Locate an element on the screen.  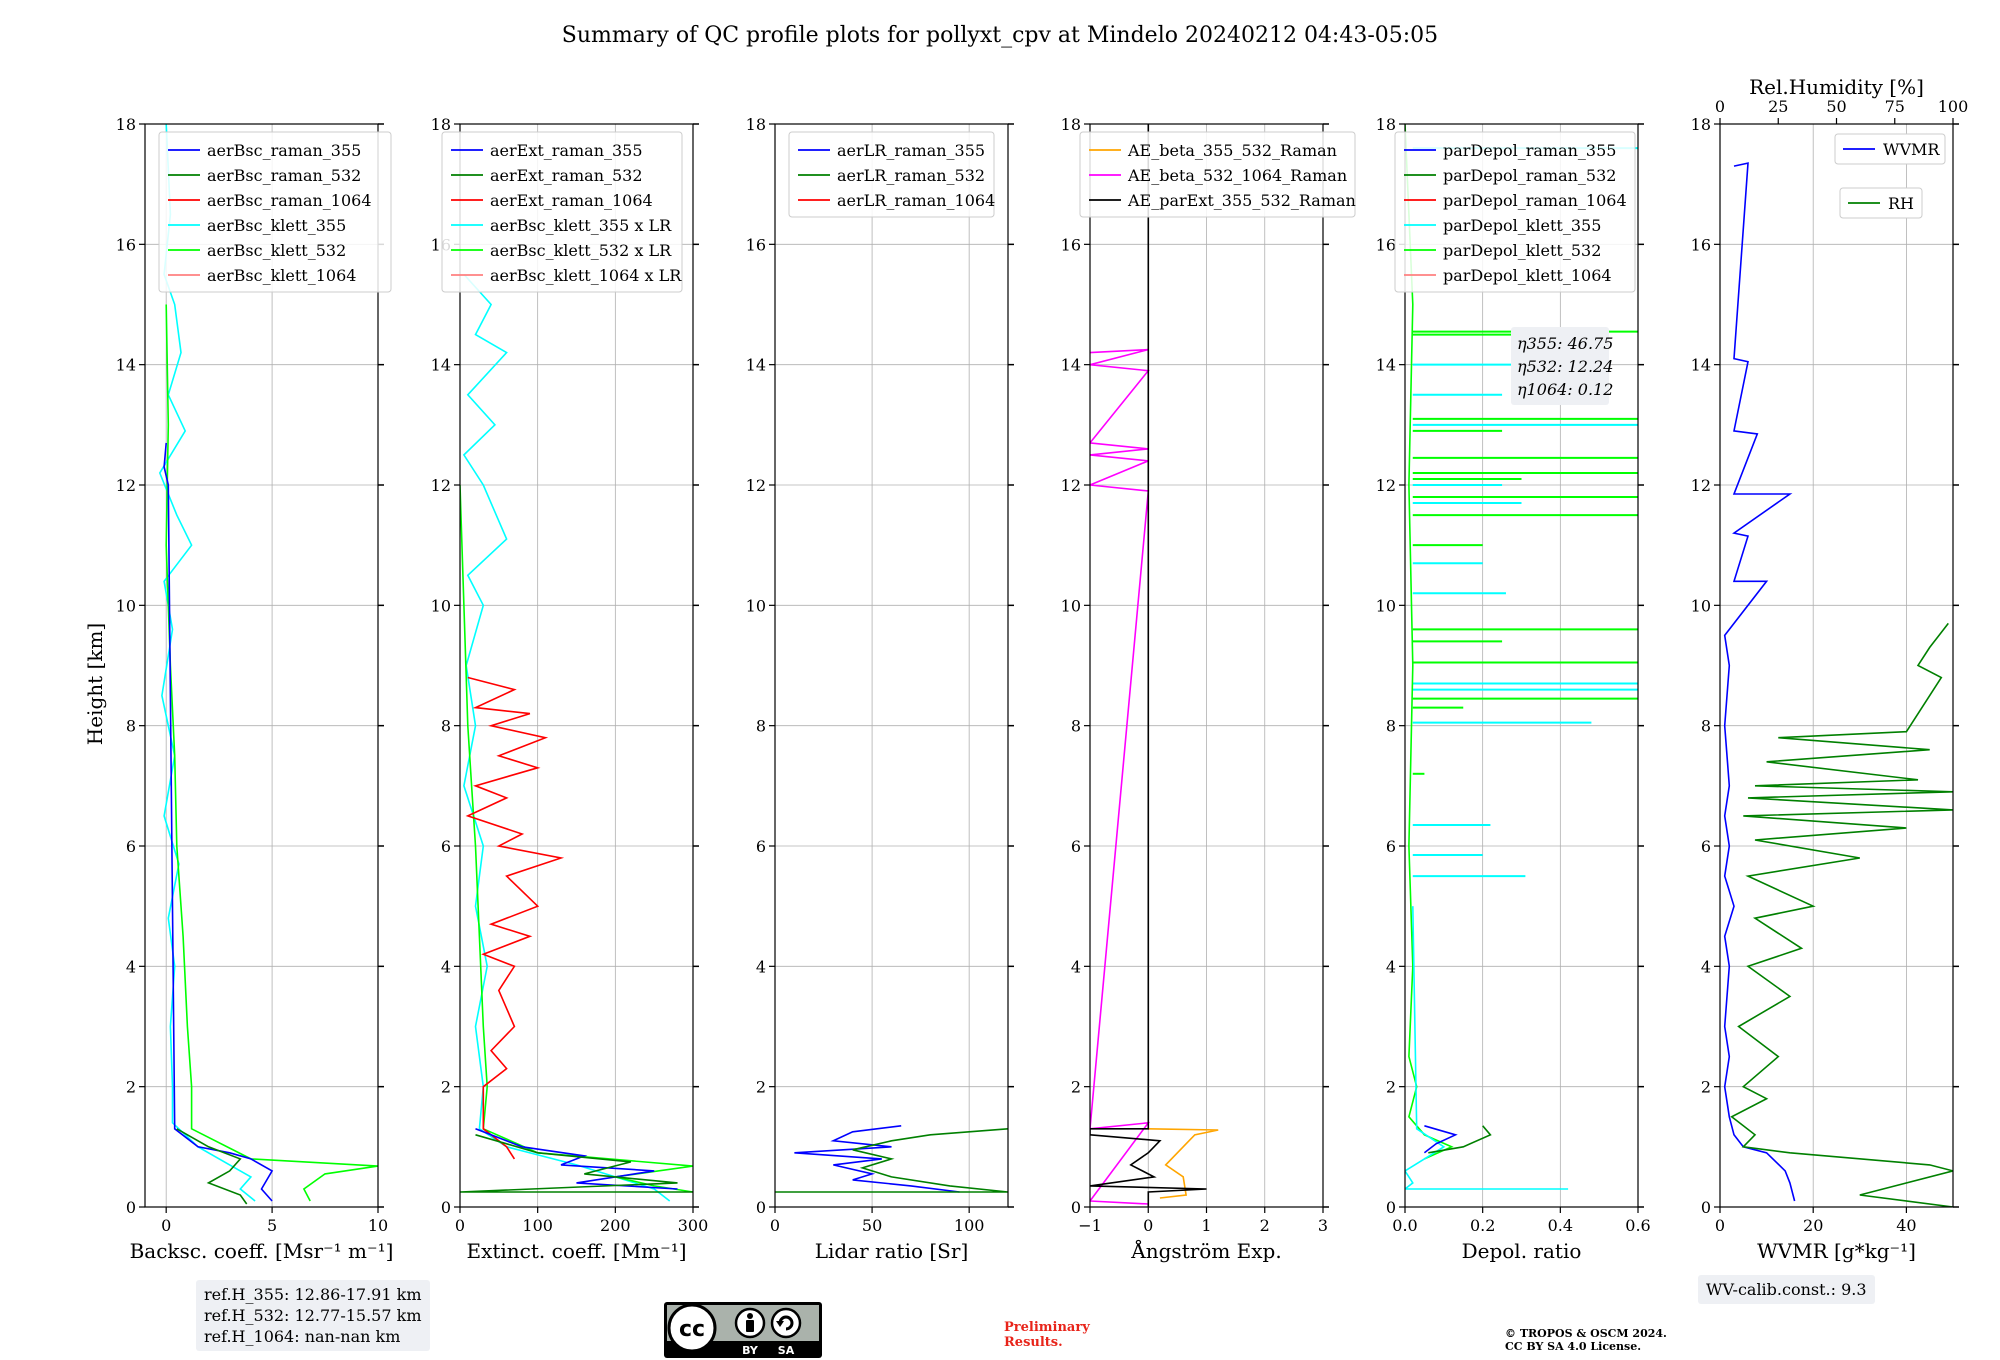
top-tick-label: 50 is located at coordinates (1836, 106).